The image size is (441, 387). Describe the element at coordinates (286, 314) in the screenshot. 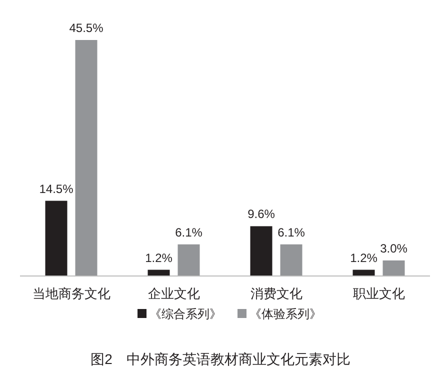

I see `legend-label: 《体验系列》` at that location.